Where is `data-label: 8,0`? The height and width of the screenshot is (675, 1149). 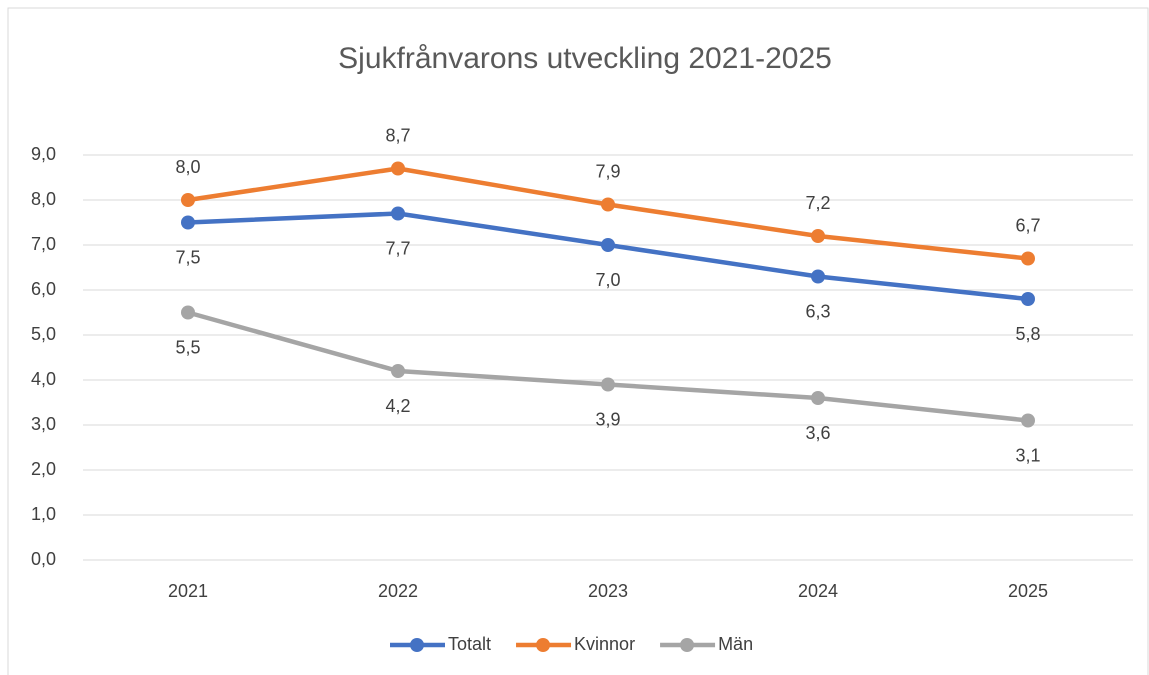 data-label: 8,0 is located at coordinates (187, 167).